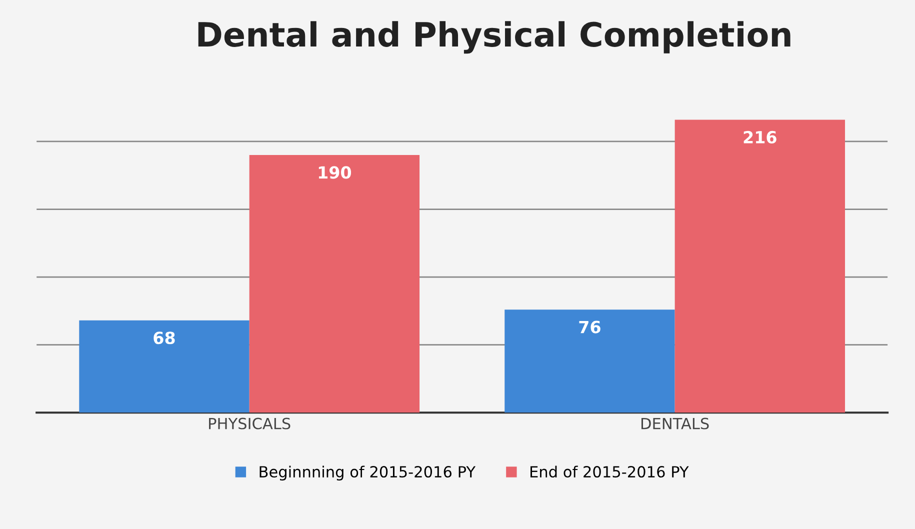  What do you see at coordinates (164, 338) in the screenshot?
I see `data-label: 68` at bounding box center [164, 338].